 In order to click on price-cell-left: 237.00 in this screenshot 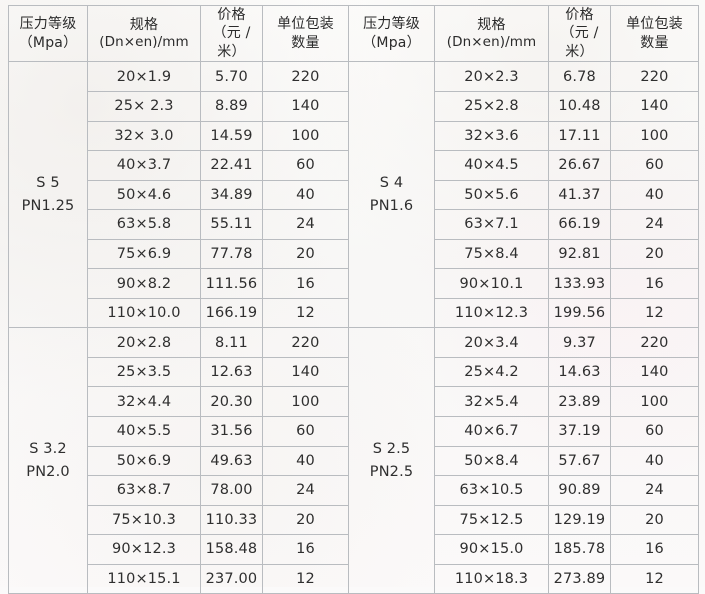, I will do `click(232, 579)`.